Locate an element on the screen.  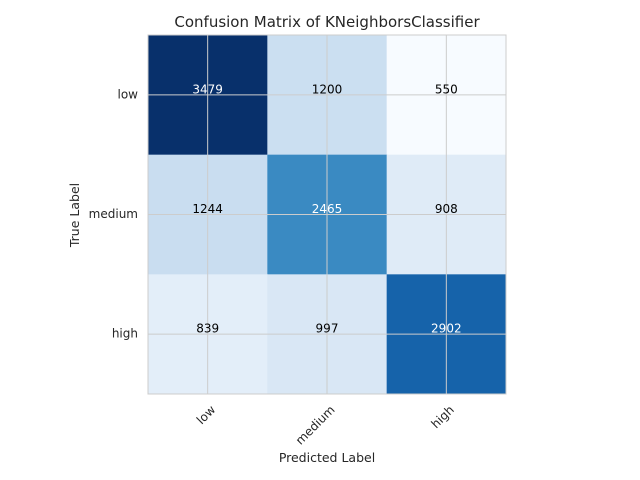
y-tick-label: high is located at coordinates (125, 334).